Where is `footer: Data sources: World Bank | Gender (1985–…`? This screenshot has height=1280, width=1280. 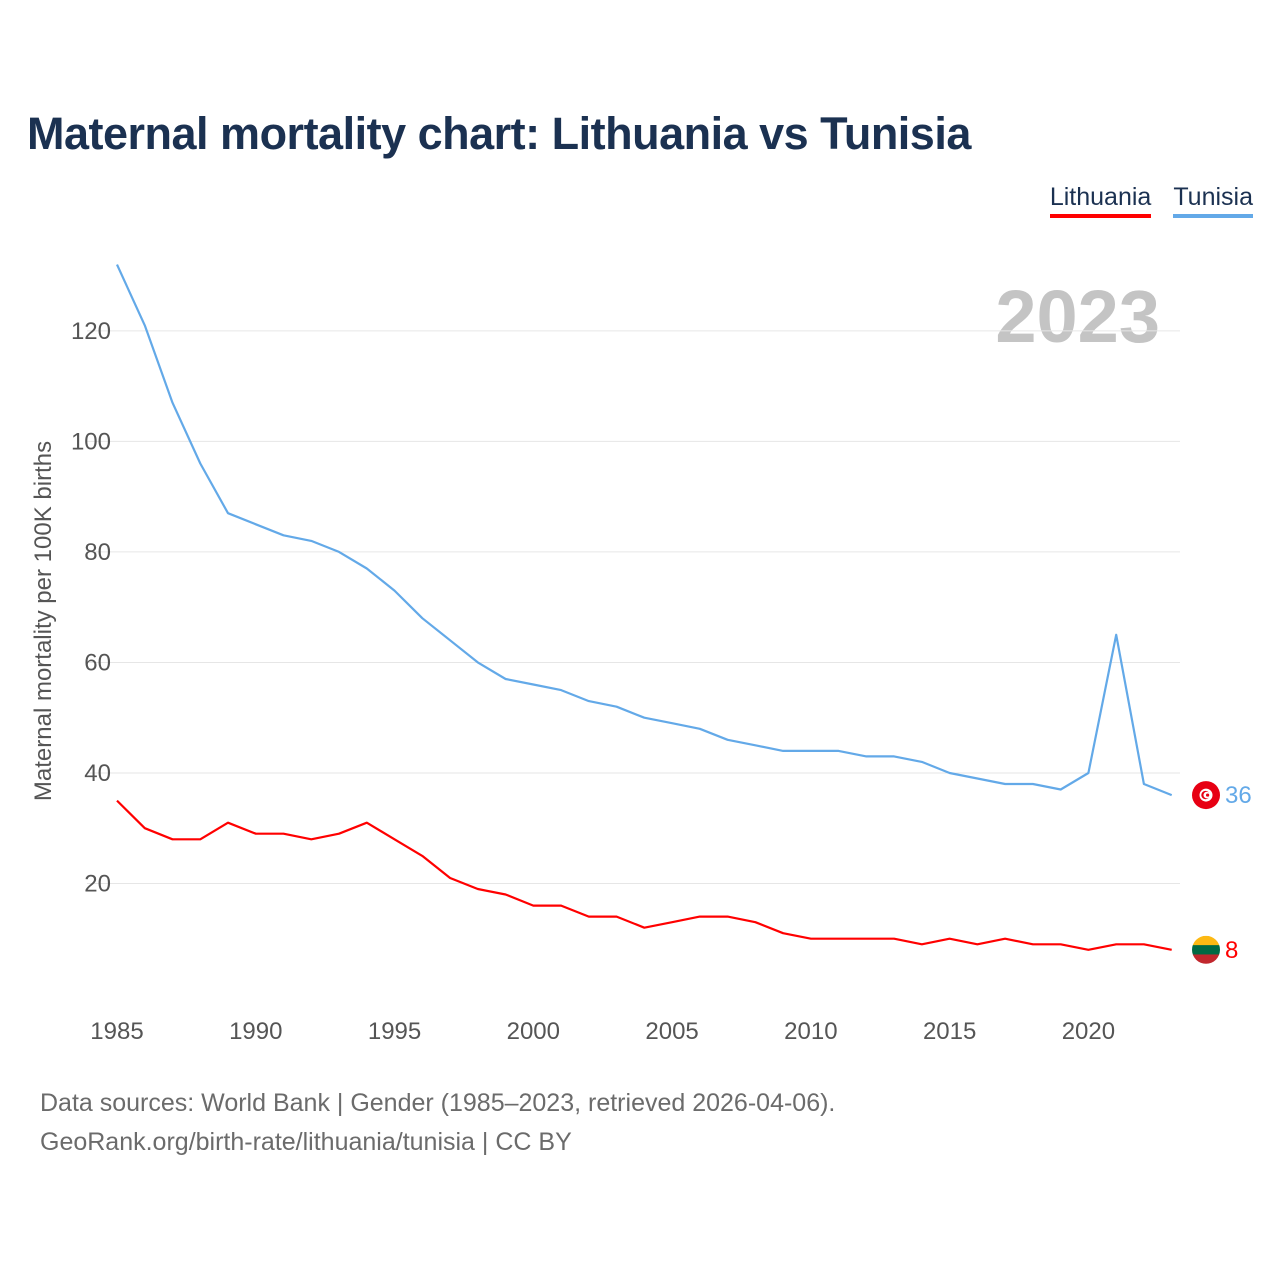
footer: Data sources: World Bank | Gender (1985–… is located at coordinates (437, 1123).